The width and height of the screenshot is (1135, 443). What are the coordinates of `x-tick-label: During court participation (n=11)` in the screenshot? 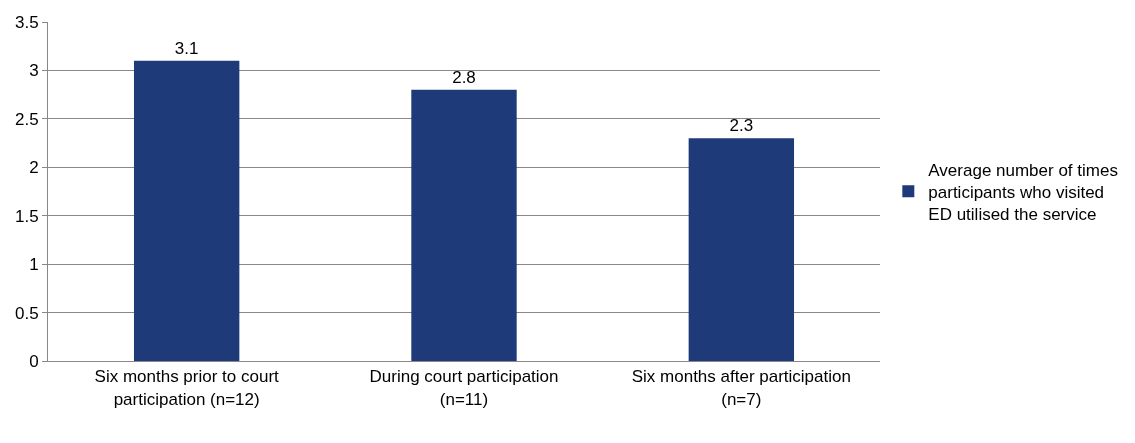 It's located at (464, 388).